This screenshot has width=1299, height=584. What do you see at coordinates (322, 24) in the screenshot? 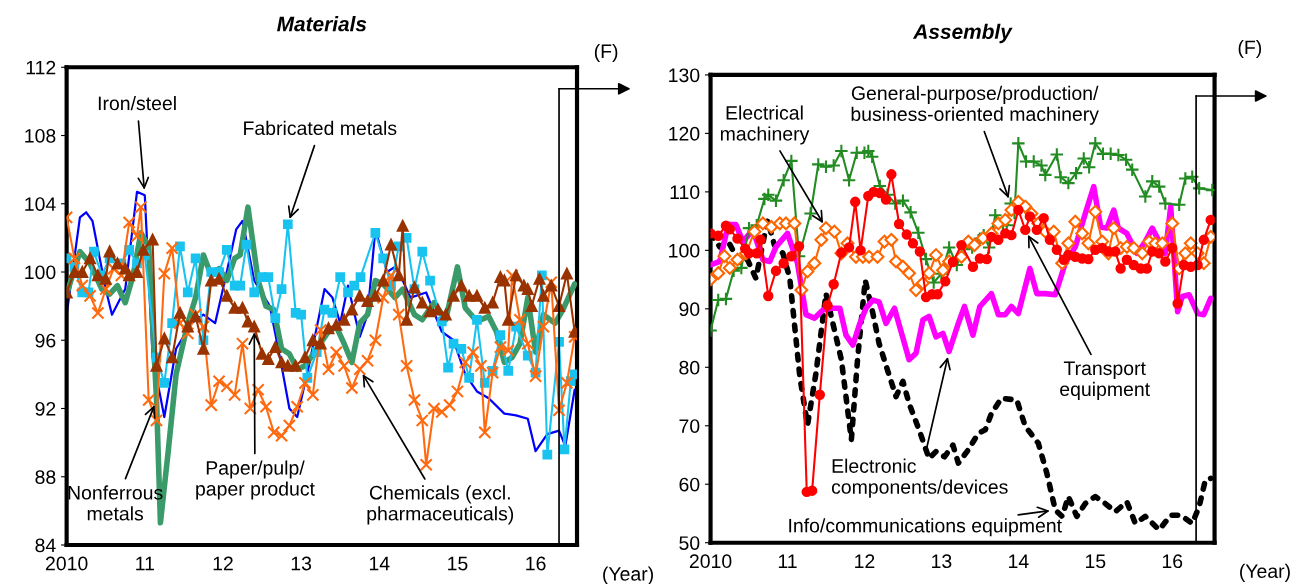
I see `chart-title: Materials` at bounding box center [322, 24].